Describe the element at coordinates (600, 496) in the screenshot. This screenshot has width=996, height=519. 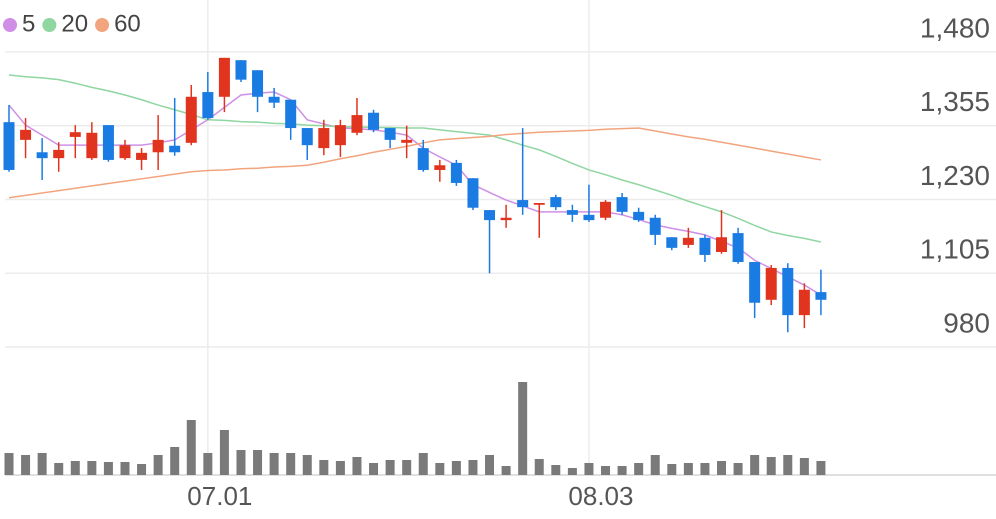
I see `x-tick-label: 08.03` at that location.